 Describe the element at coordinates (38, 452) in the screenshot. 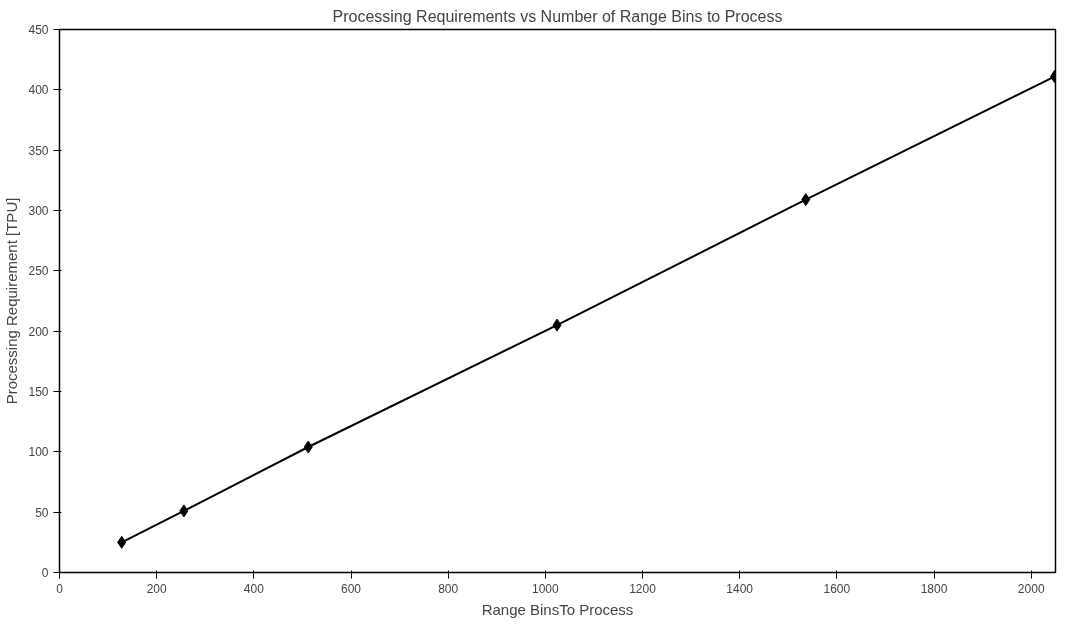

I see `y-tick-label: 100` at that location.